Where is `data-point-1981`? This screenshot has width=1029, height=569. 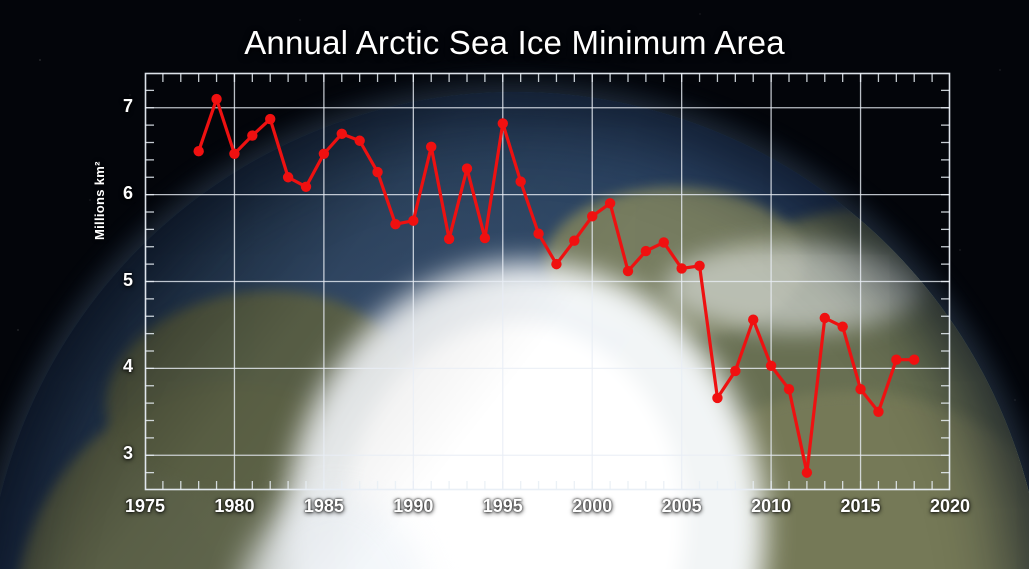
data-point-1981 is located at coordinates (252, 135).